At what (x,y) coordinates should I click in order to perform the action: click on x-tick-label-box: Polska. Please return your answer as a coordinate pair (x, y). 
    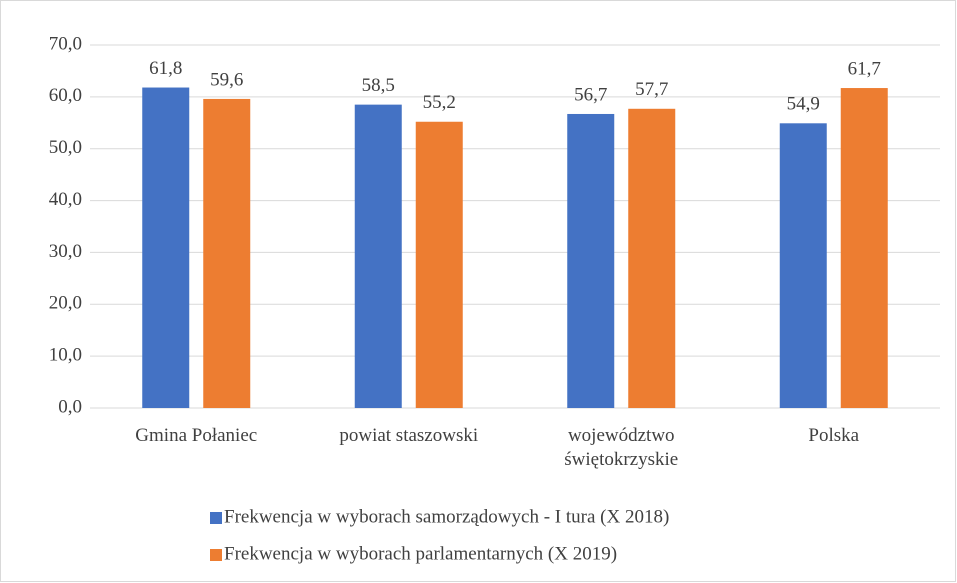
    Looking at the image, I should click on (834, 435).